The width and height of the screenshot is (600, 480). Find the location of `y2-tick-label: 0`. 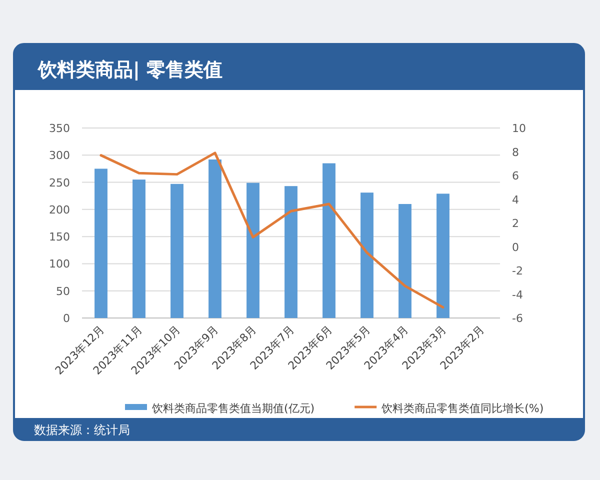

y2-tick-label: 0 is located at coordinates (515, 247).